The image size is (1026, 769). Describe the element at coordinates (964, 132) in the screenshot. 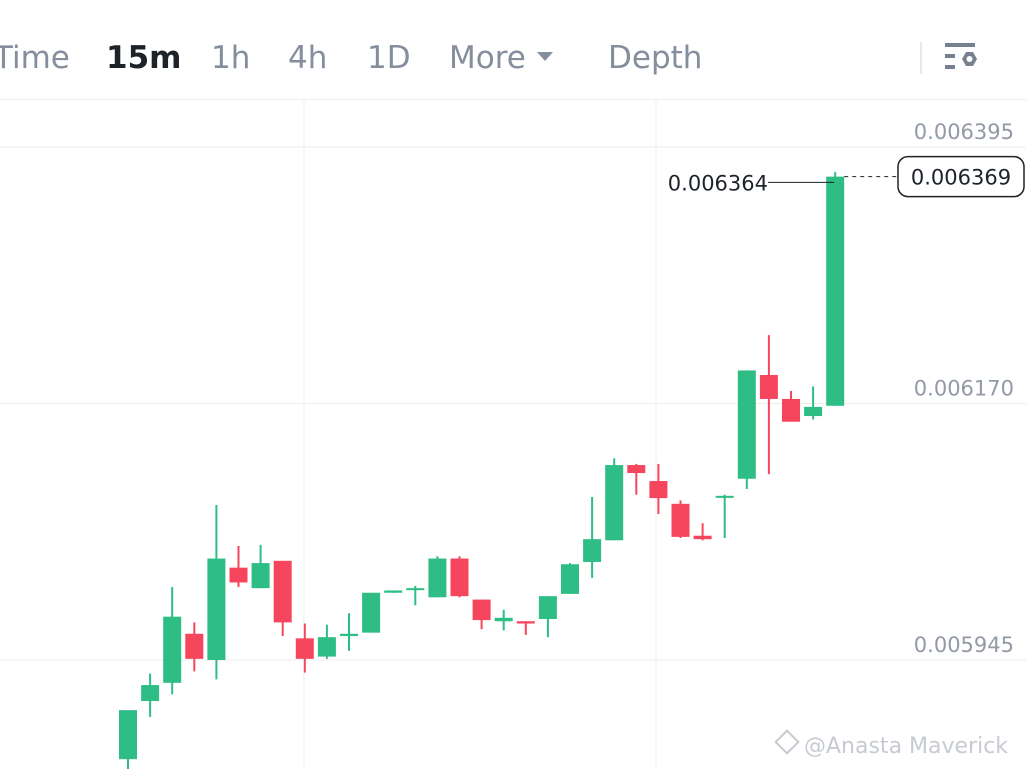

I see `y-tick-label: 0.006395` at that location.